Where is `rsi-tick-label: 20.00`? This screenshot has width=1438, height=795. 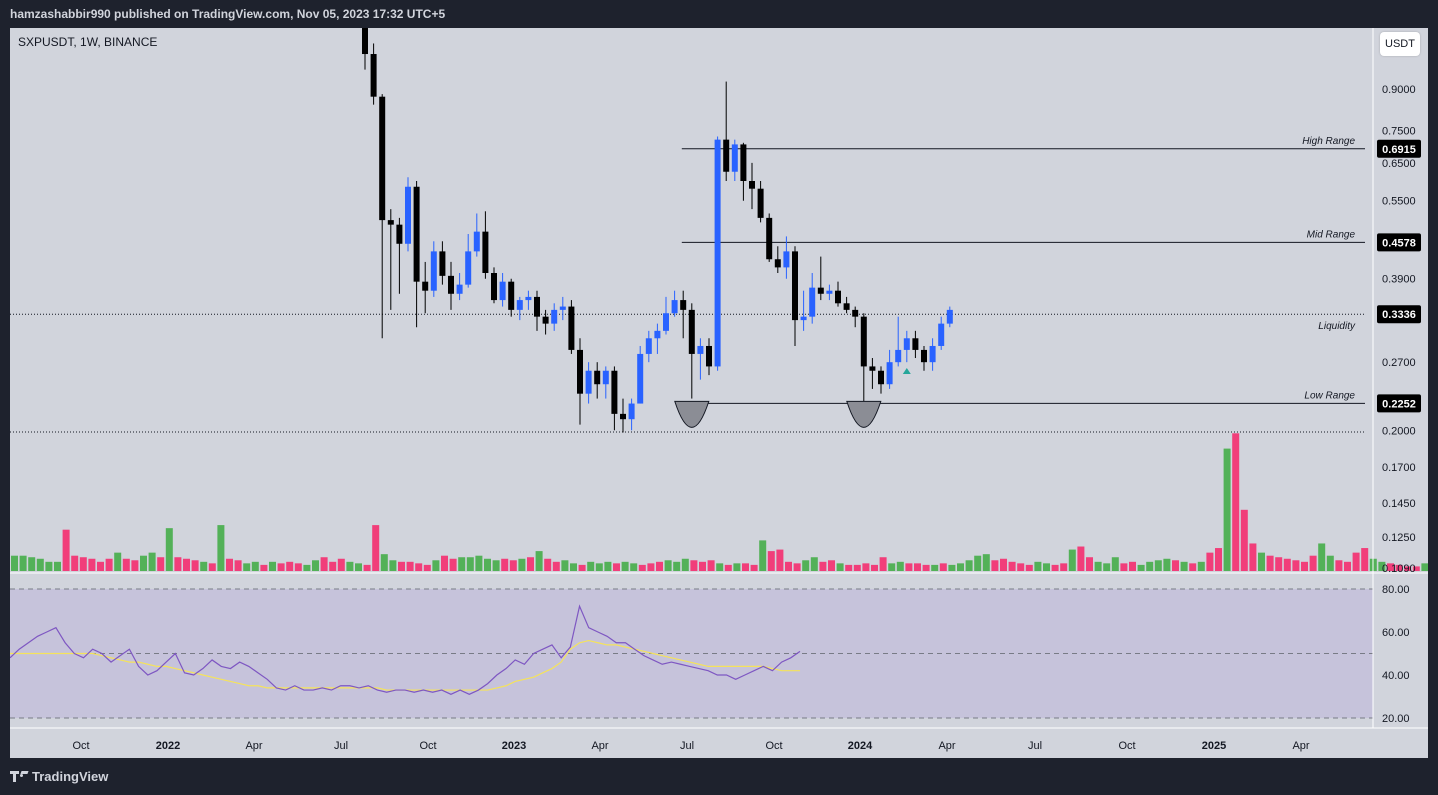
rsi-tick-label: 20.00 is located at coordinates (1396, 719).